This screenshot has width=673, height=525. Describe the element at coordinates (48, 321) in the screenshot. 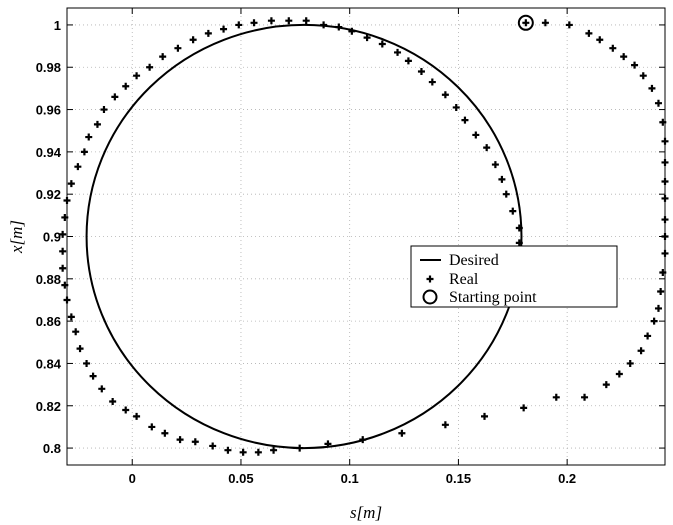

I see `y-tick-label: 0.86` at that location.